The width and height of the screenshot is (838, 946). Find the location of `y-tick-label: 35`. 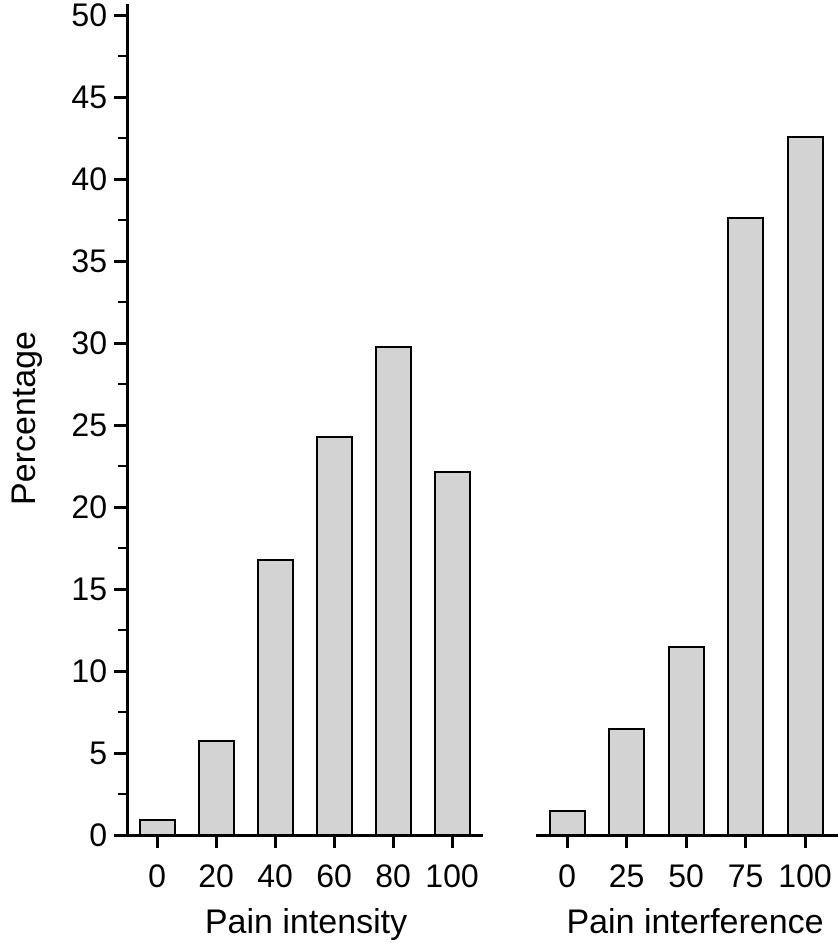

y-tick-label: 35 is located at coordinates (89, 261).